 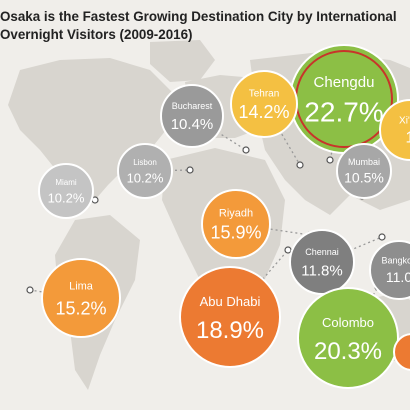 I want to click on bubble-lisbon: Lisbon 10.2%, so click(x=145, y=171).